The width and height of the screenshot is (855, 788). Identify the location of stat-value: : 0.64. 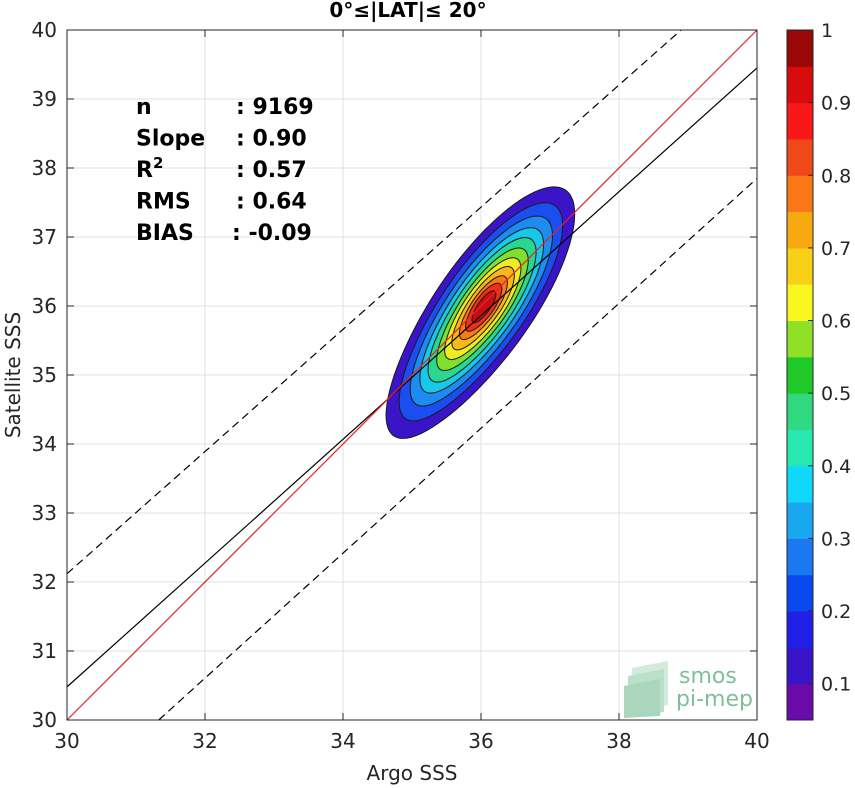
(271, 202).